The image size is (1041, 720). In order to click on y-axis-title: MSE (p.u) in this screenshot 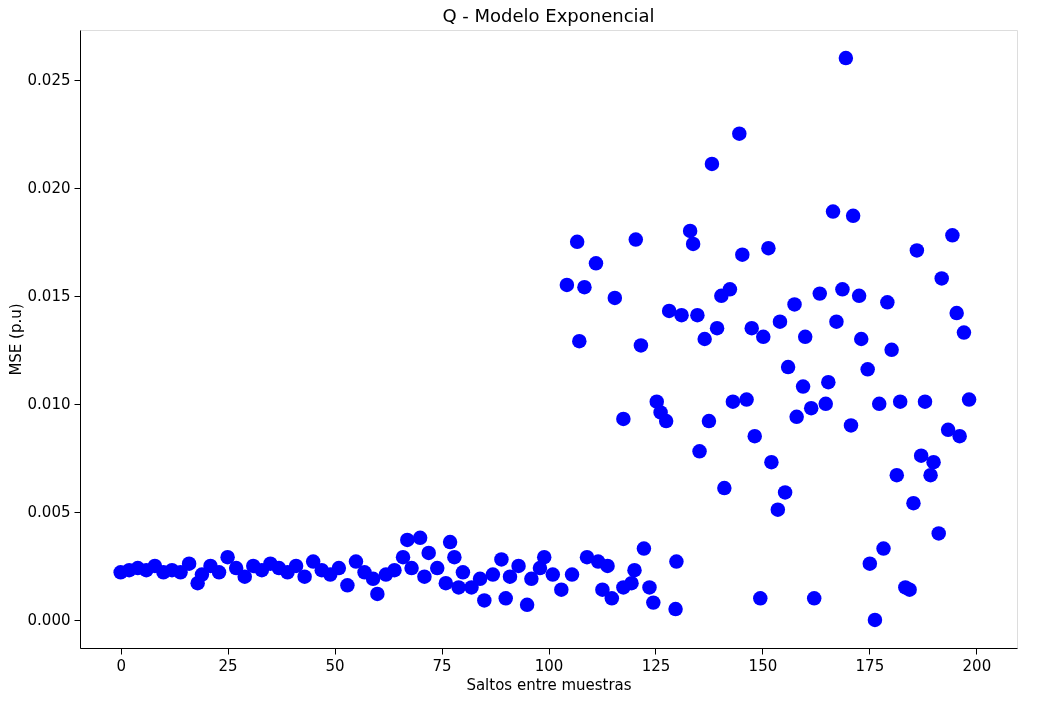, I will do `click(15, 339)`.